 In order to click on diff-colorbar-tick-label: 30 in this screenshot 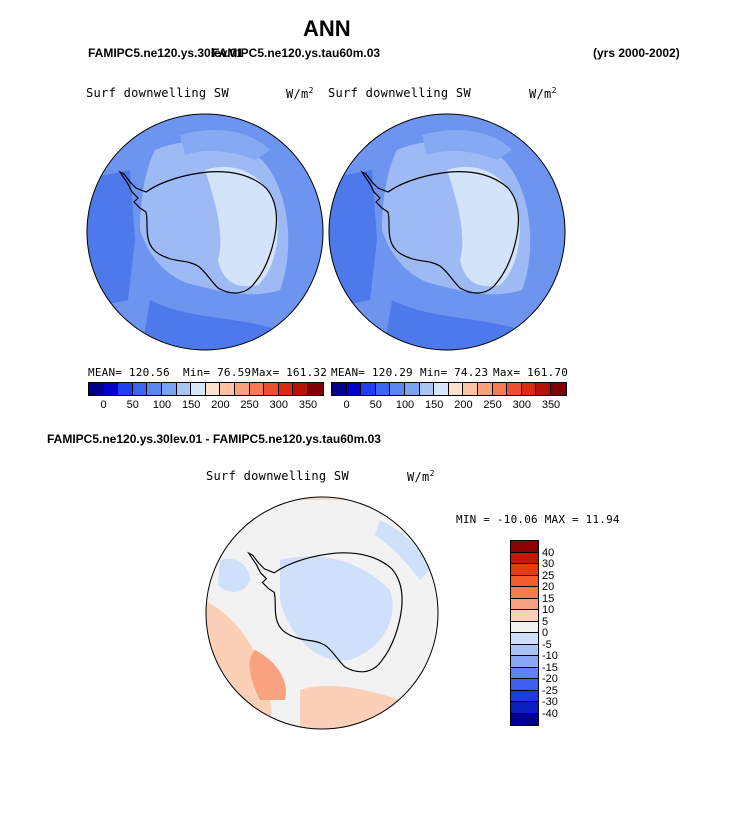, I will do `click(548, 564)`.